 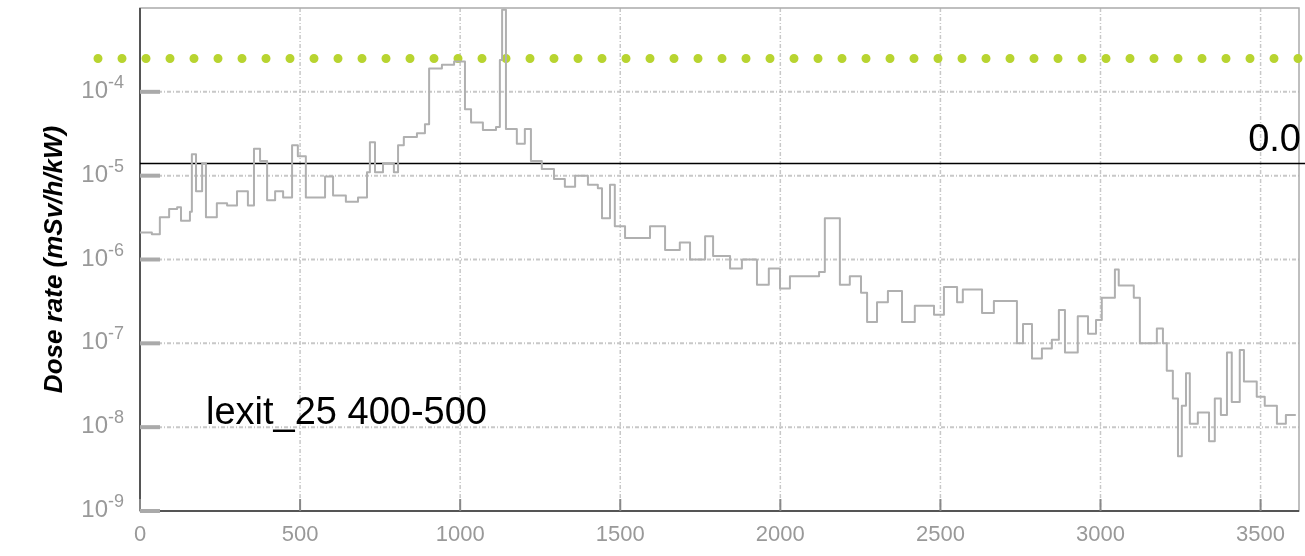 I want to click on x-tick-label: 3000, so click(x=1100, y=533).